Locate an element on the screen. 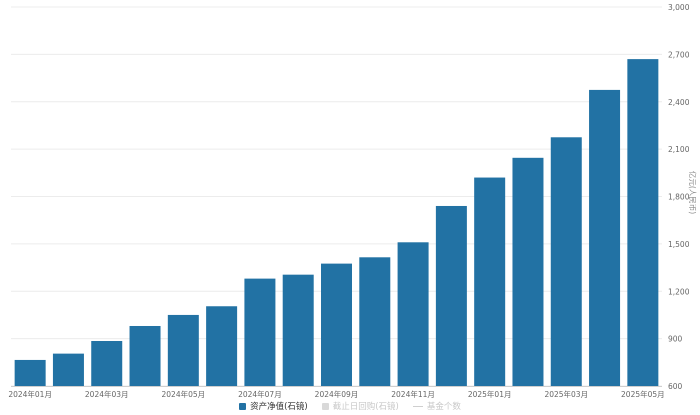  legend-item-fund-count: 基金个数 is located at coordinates (436, 406).